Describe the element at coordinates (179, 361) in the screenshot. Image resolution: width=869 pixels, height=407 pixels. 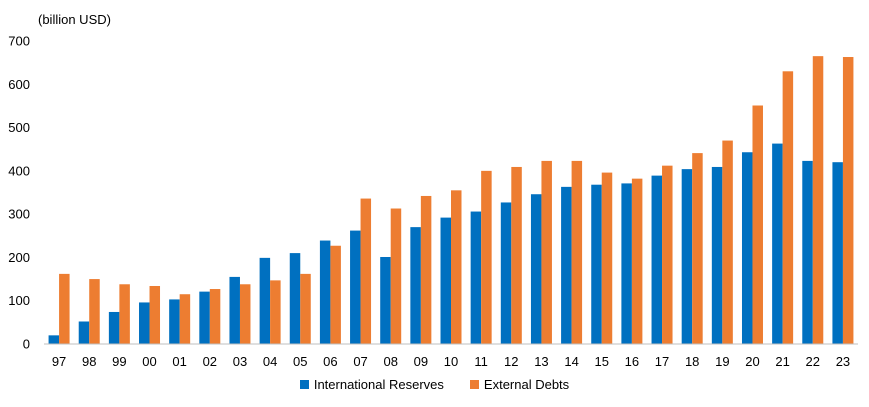
I see `x-tick-label: 01` at that location.